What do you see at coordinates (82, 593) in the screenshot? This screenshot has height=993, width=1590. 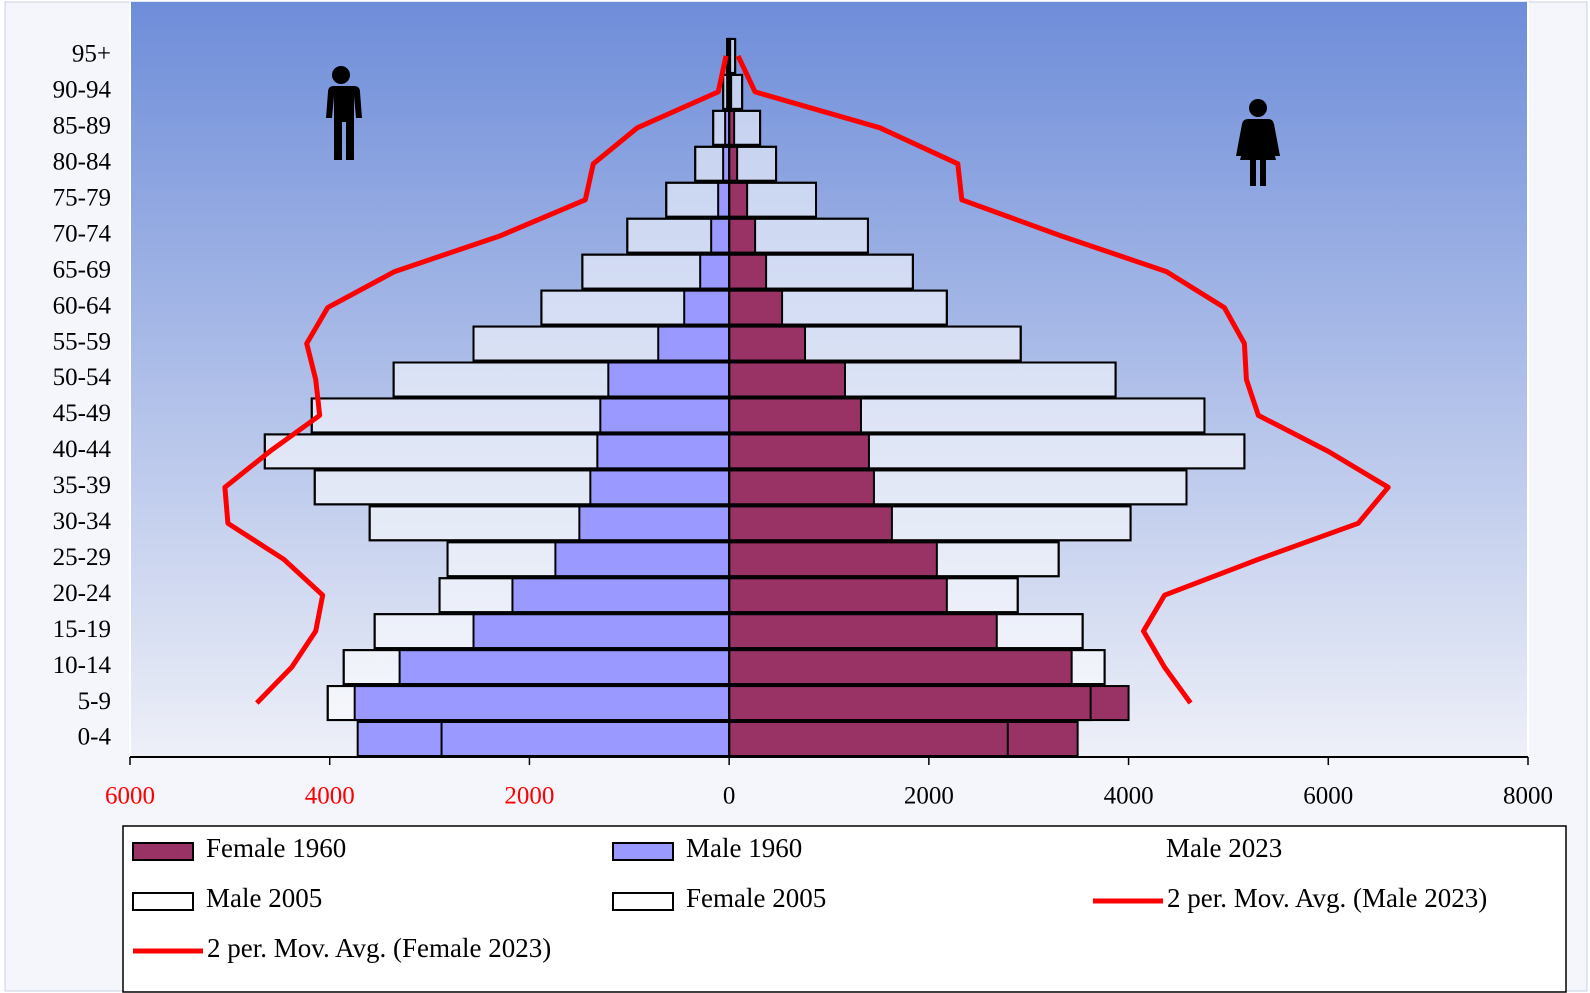 I see `y-tick-label: 20-24` at bounding box center [82, 593].